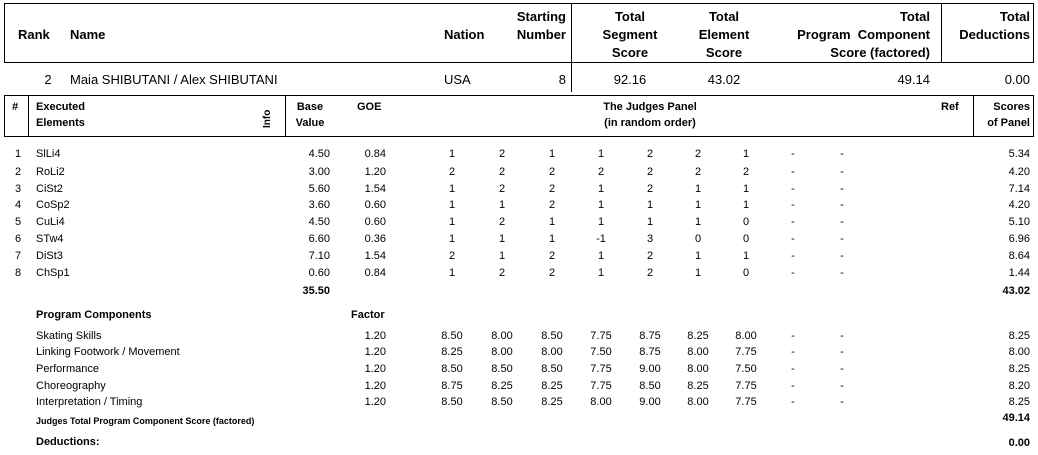 Image resolution: width=1038 pixels, height=455 pixels. Describe the element at coordinates (94, 315) in the screenshot. I see `components-title: Program Components` at that location.